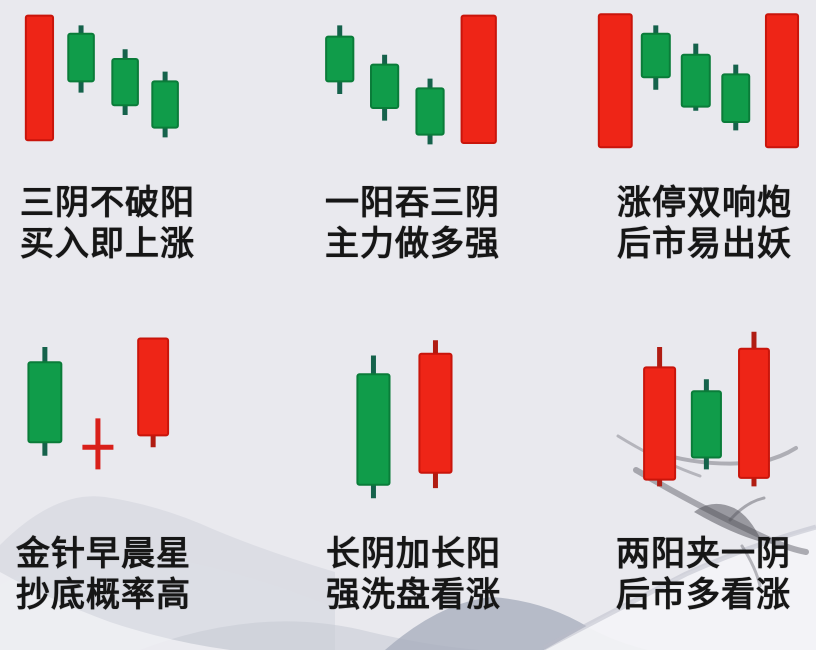 This screenshot has width=816, height=650. I want to click on pattern-caption-6: 两阳夹一阴 后市多看涨, so click(703, 575).